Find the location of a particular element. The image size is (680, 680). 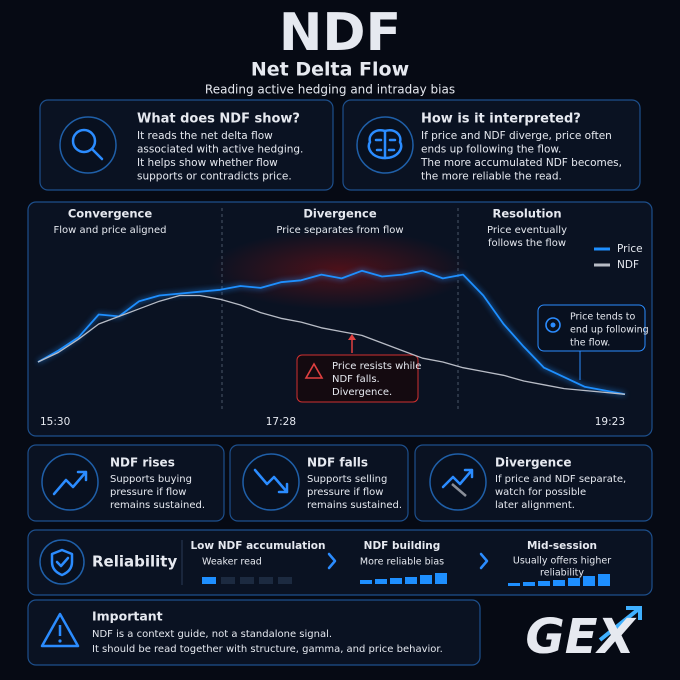

shield-icon is located at coordinates (62, 562).